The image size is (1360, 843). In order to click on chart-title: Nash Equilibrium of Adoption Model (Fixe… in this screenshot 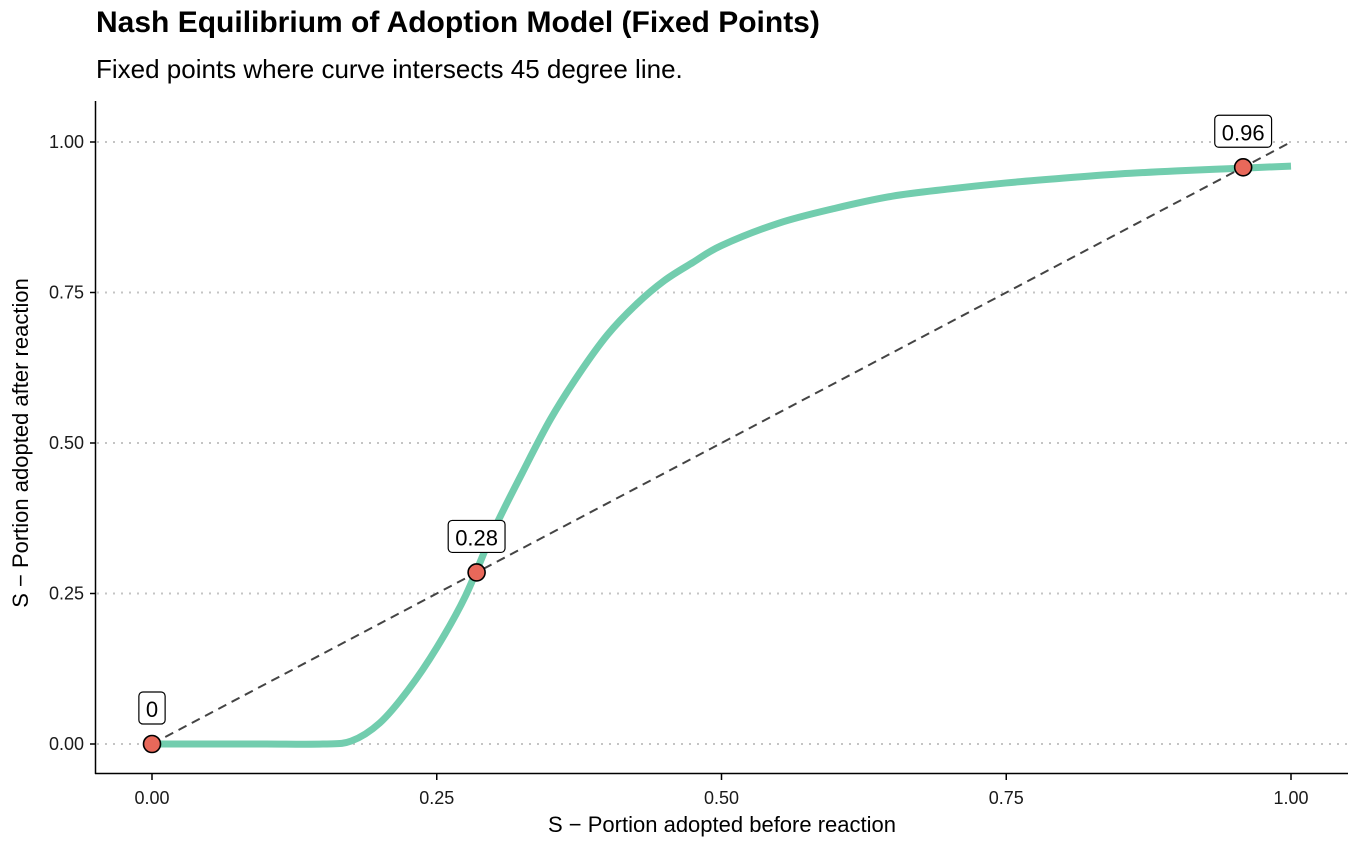, I will do `click(458, 22)`.